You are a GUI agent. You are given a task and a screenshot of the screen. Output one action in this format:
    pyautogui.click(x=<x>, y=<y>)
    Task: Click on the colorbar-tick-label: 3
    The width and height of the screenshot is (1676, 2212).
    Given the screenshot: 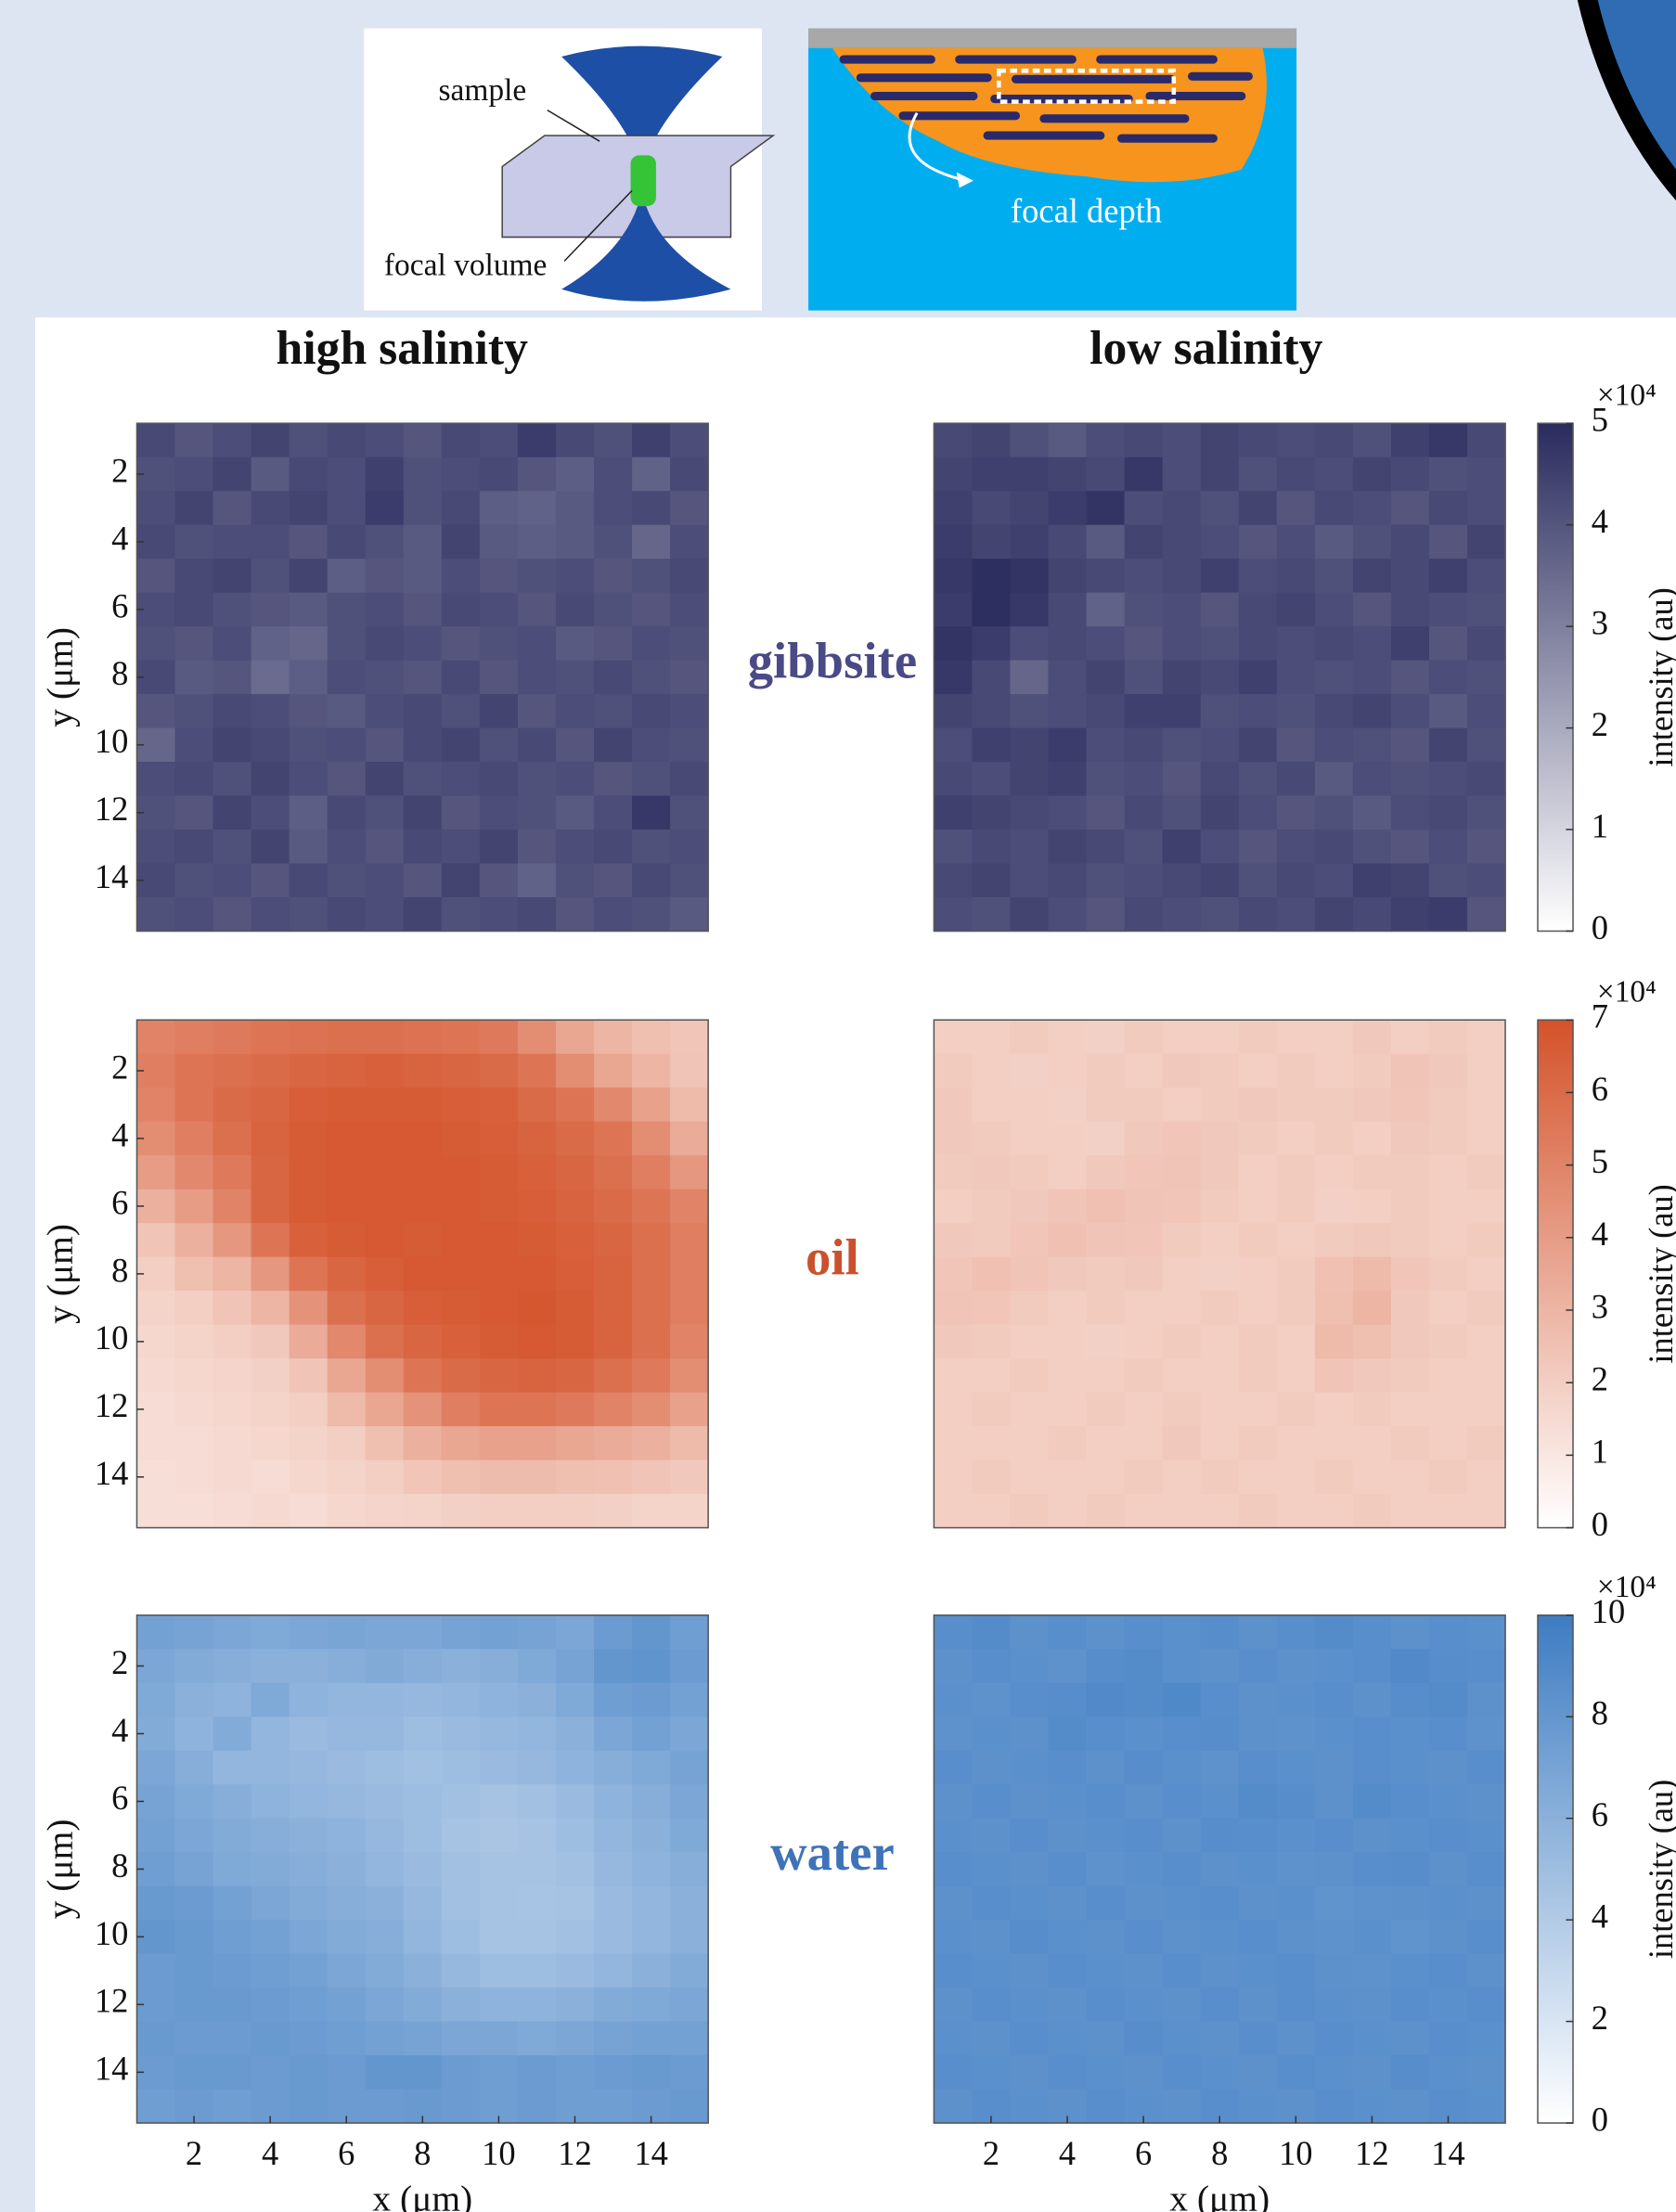 What is the action you would take?
    pyautogui.click(x=1600, y=1306)
    